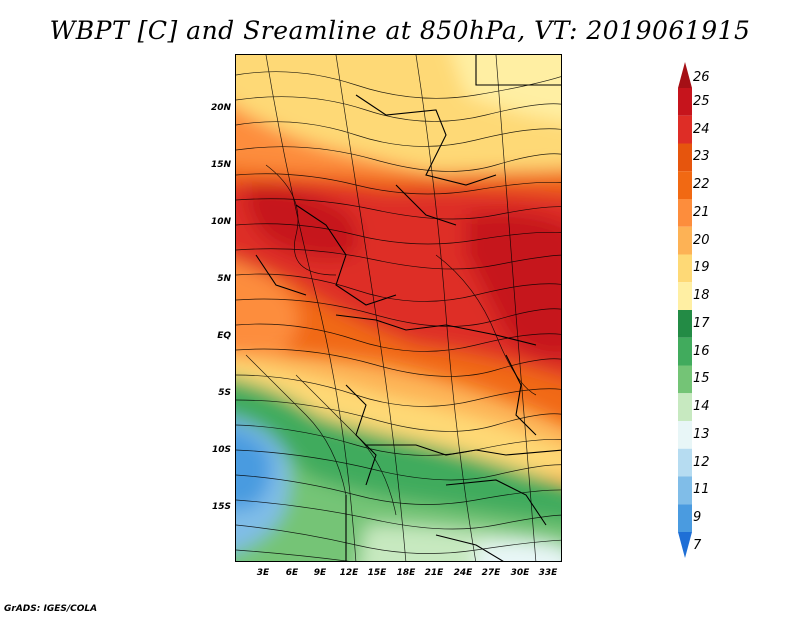  I want to click on colorbar-label: 25, so click(701, 101).